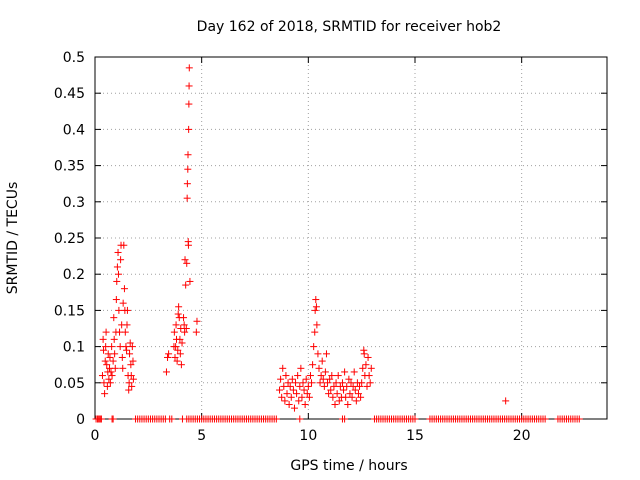  Describe the element at coordinates (13, 238) in the screenshot. I see `y-axis-label: SRMTID / TECUs` at that location.